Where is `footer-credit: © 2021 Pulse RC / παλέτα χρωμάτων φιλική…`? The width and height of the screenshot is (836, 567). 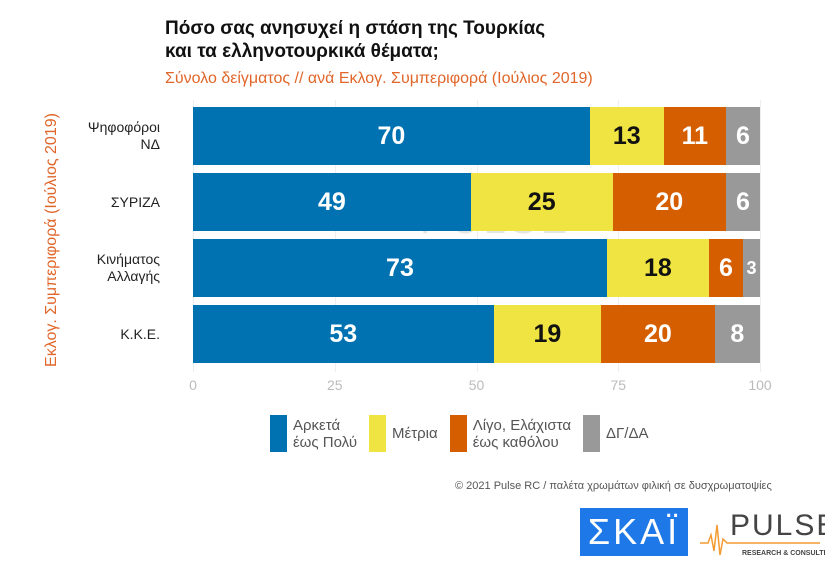 footer-credit: © 2021 Pulse RC / παλέτα χρωμάτων φιλική… is located at coordinates (613, 486).